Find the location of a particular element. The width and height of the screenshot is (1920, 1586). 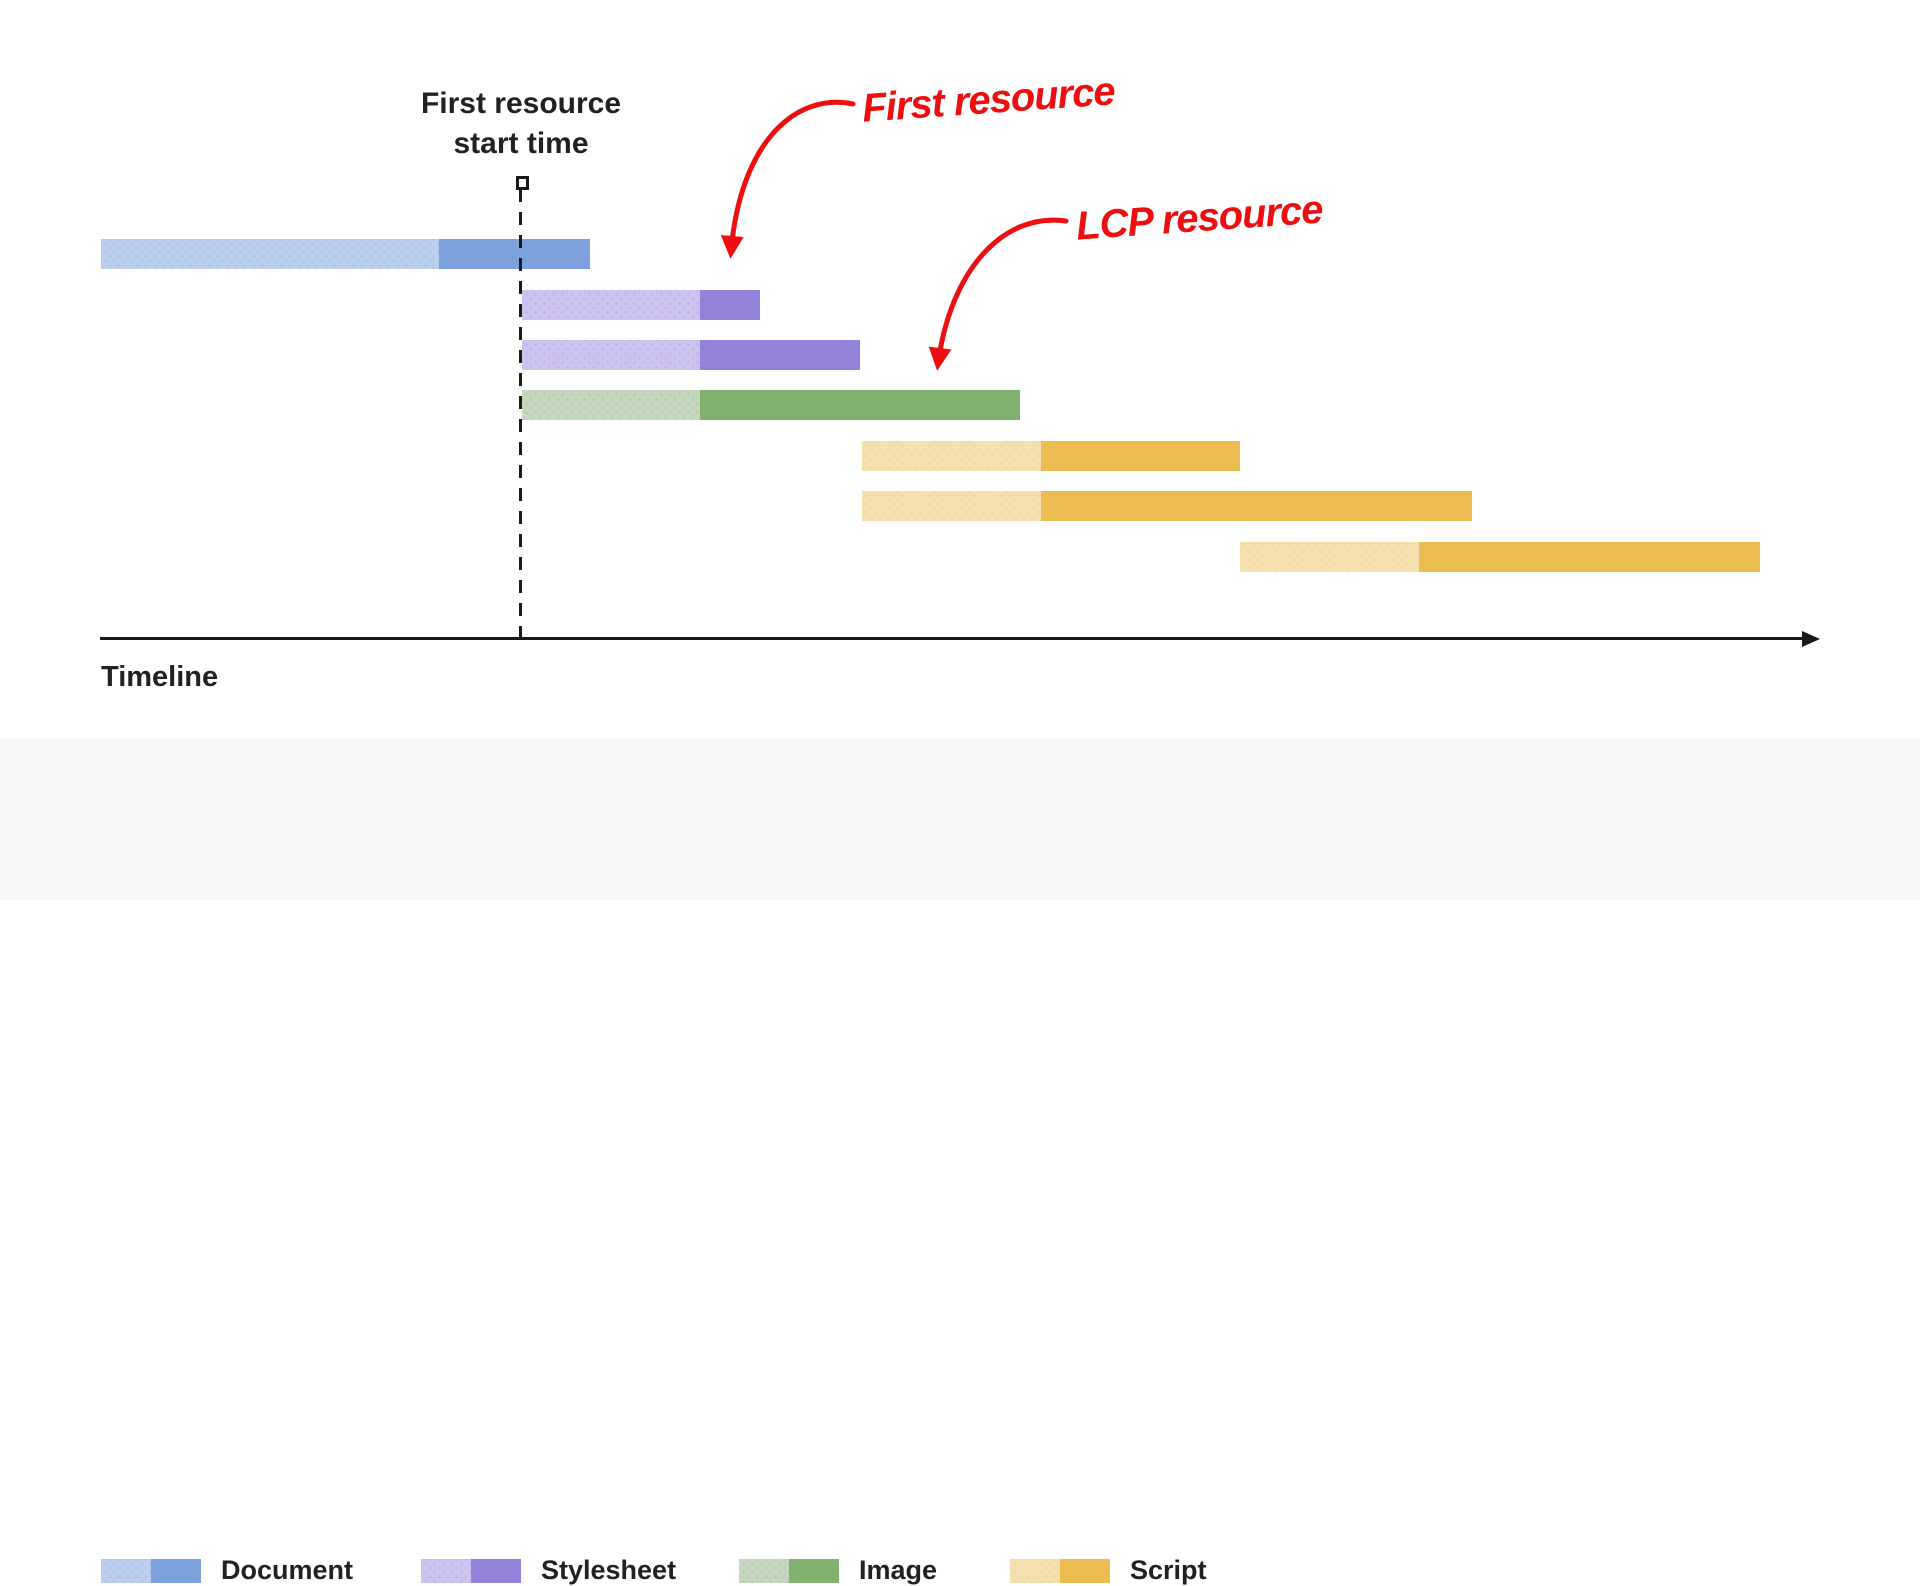

first-resource-start-time-label: First resource start time is located at coordinates (521, 124).